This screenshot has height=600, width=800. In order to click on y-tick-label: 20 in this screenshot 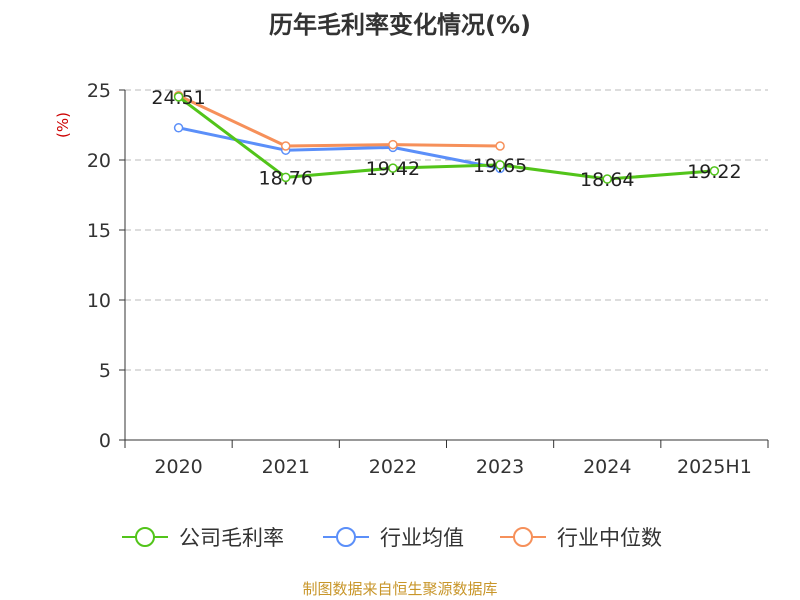, I will do `click(99, 161)`.